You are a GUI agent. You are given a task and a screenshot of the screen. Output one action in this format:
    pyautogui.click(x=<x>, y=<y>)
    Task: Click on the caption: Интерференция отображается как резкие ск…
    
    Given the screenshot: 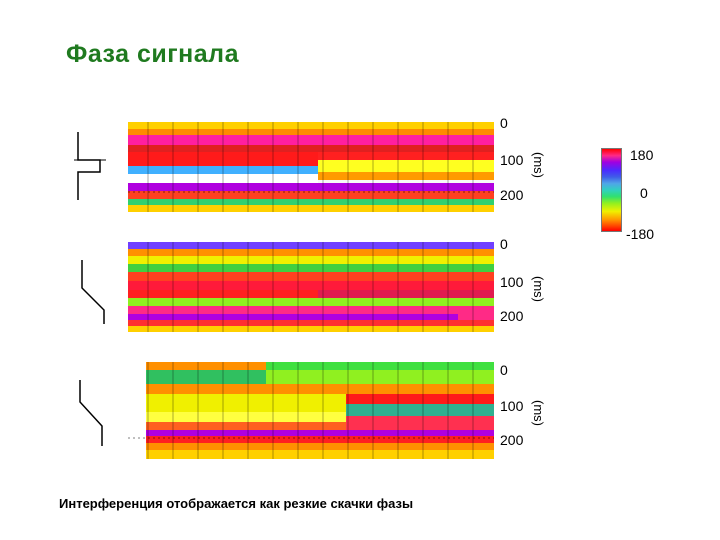 What is the action you would take?
    pyautogui.click(x=236, y=503)
    